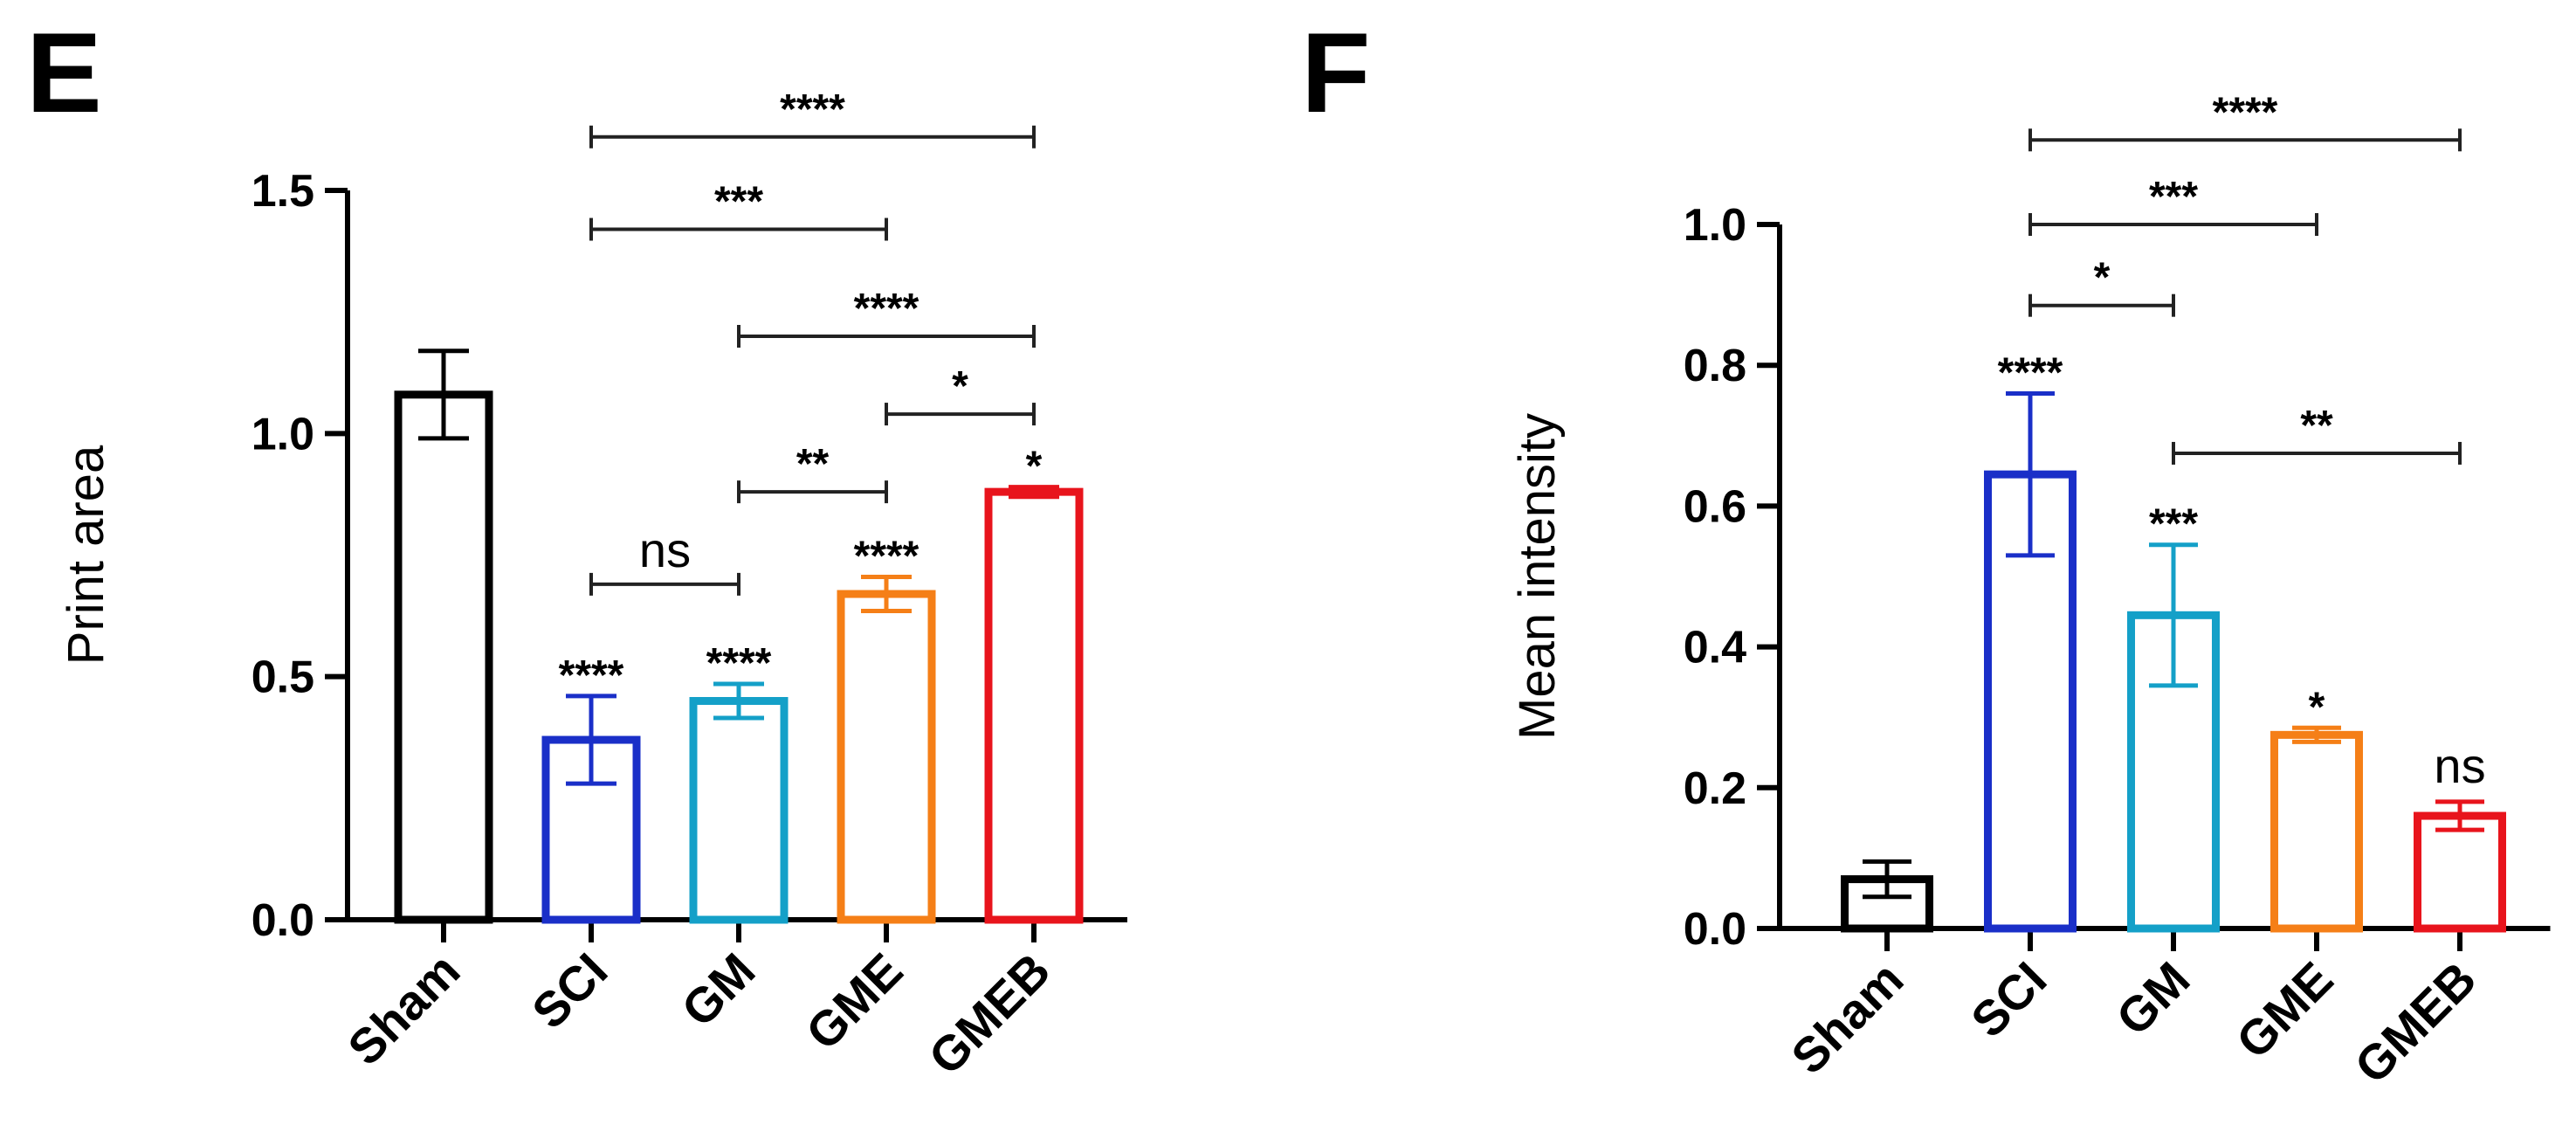  Describe the element at coordinates (665, 549) in the screenshot. I see `comparison-label: ns` at that location.